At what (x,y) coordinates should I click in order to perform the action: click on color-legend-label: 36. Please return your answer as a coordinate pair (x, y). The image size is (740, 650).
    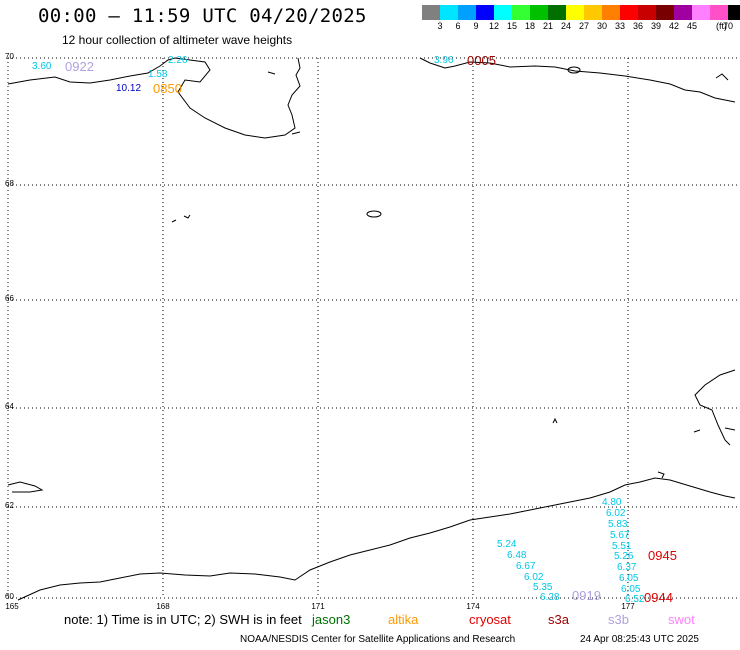
    Looking at the image, I should click on (638, 26).